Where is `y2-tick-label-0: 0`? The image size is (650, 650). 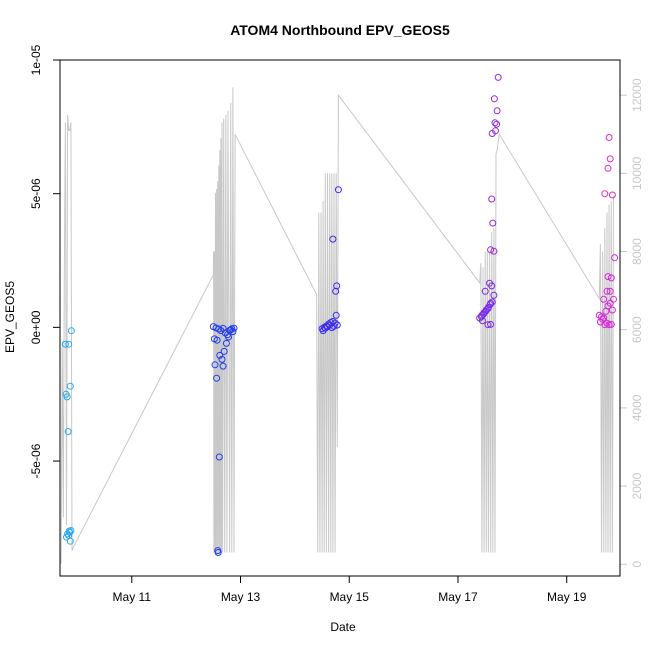 y2-tick-label-0: 0 is located at coordinates (637, 564).